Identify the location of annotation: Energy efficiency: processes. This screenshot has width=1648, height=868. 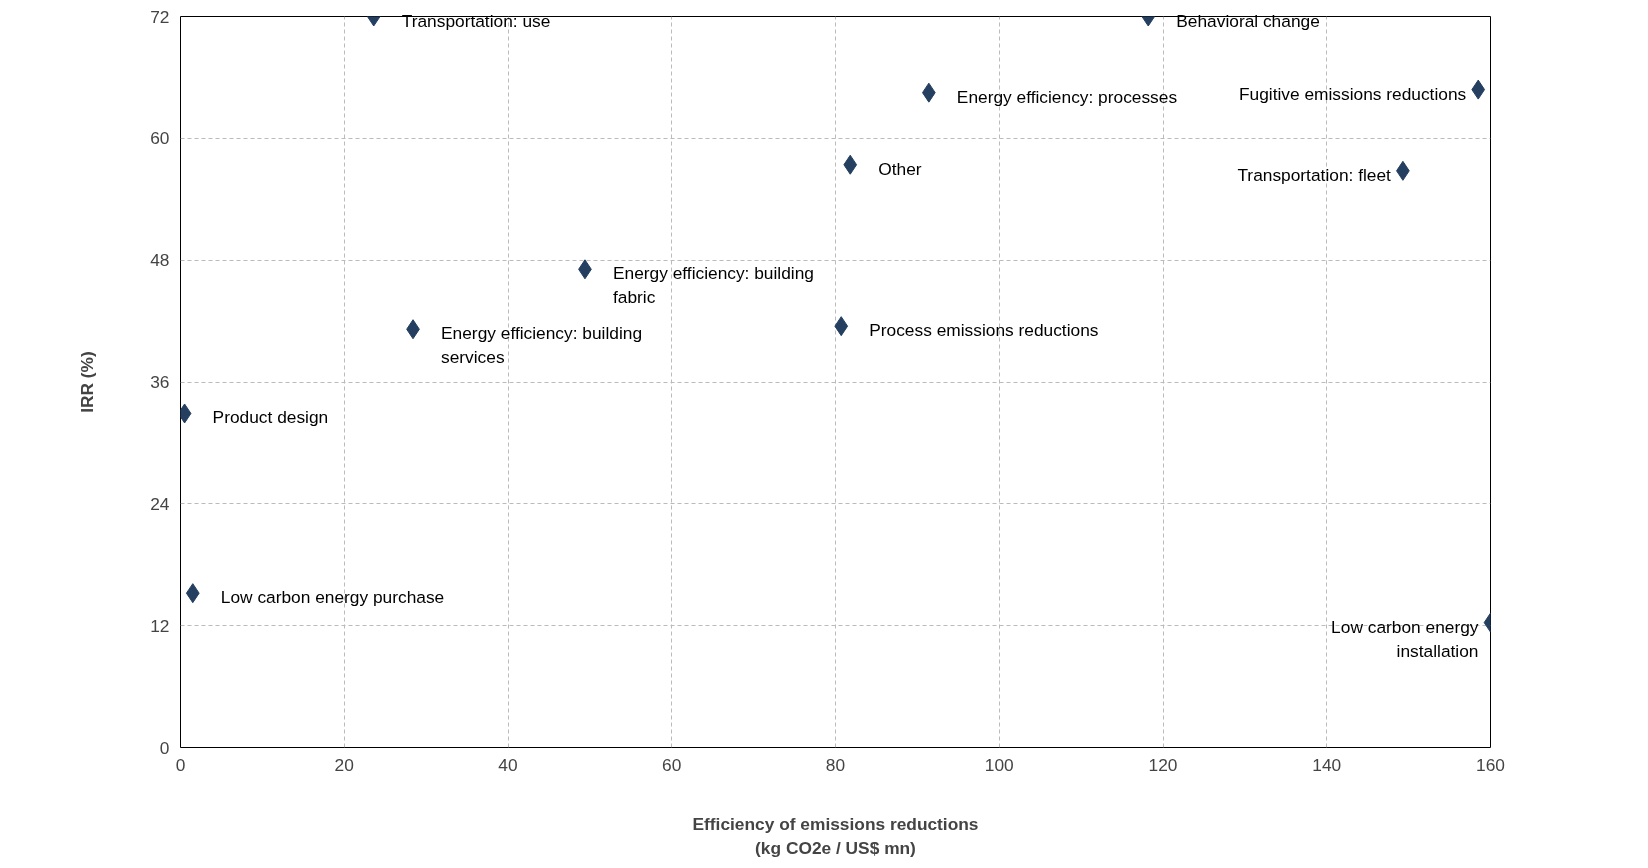
(1067, 96).